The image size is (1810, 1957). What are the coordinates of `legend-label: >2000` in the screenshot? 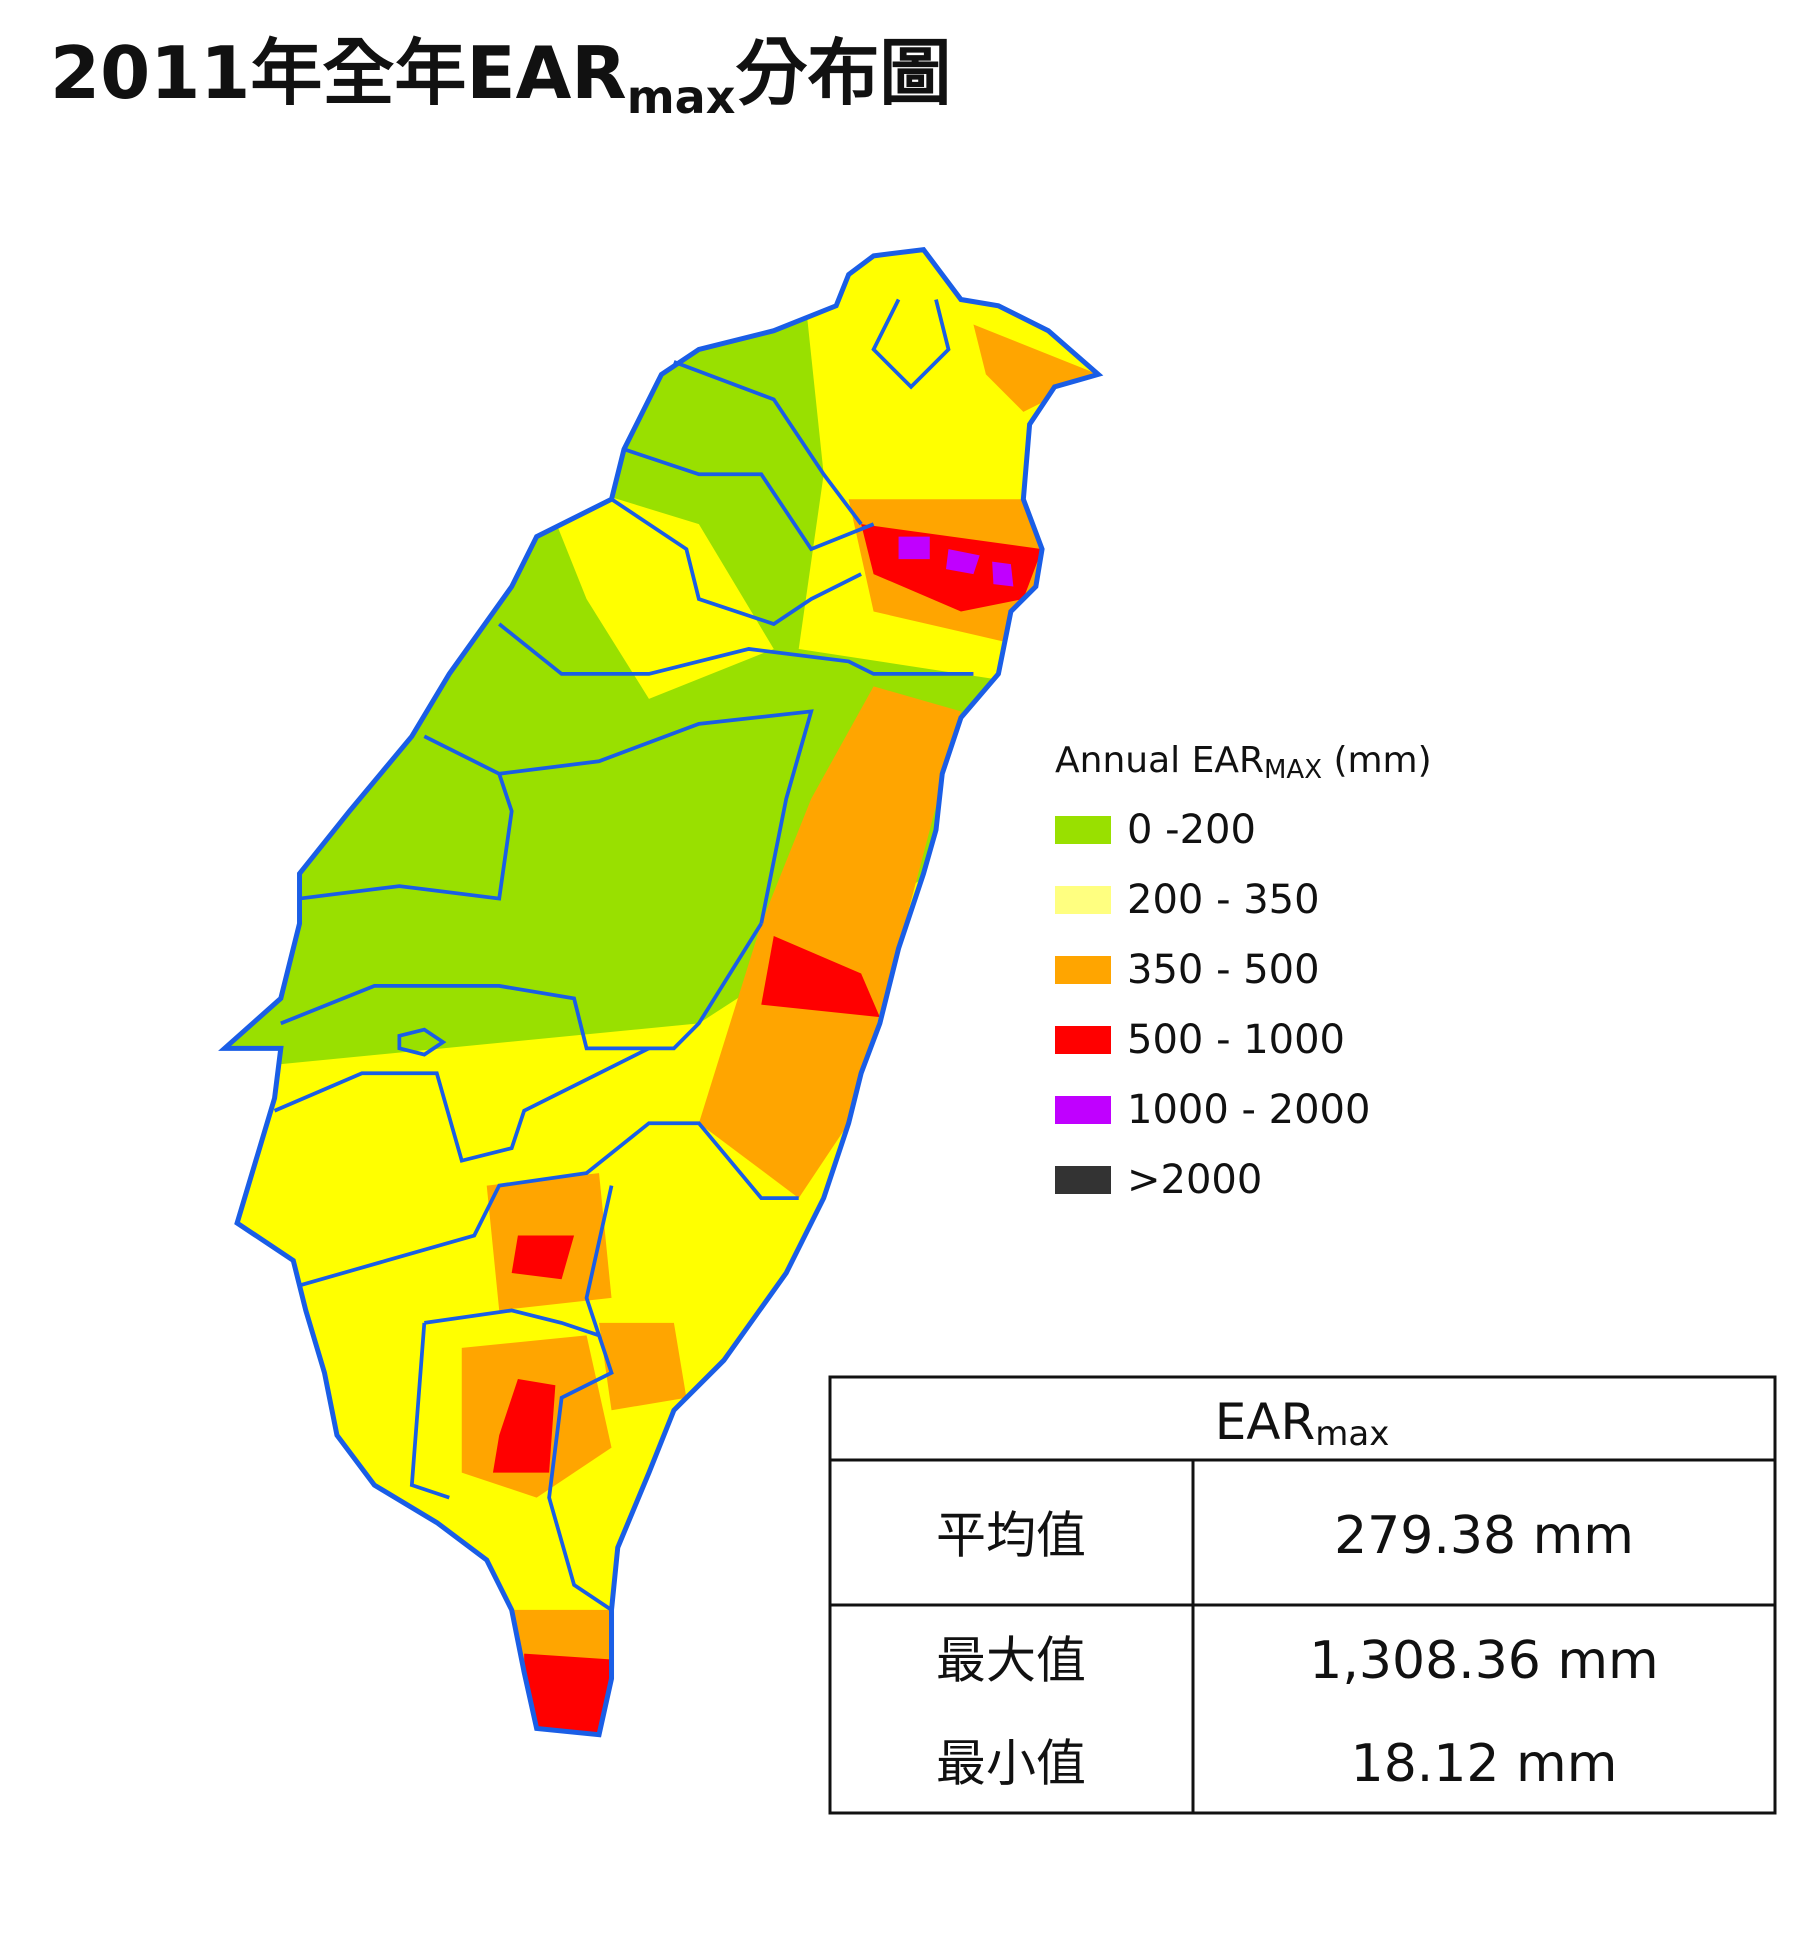 It's located at (1194, 1180).